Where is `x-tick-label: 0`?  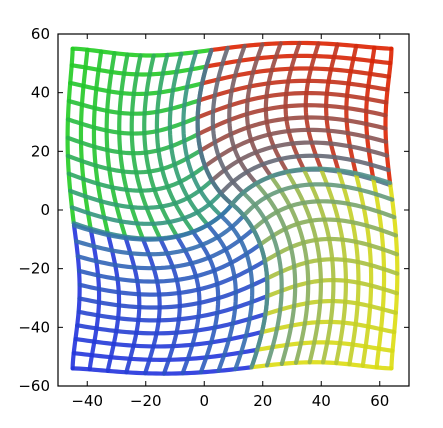 x-tick-label: 0 is located at coordinates (204, 401).